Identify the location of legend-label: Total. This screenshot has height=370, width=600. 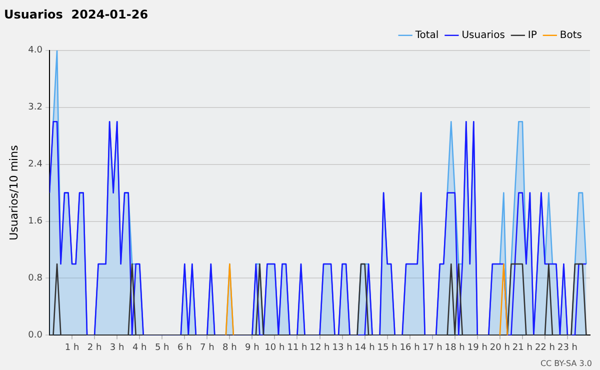
(426, 35).